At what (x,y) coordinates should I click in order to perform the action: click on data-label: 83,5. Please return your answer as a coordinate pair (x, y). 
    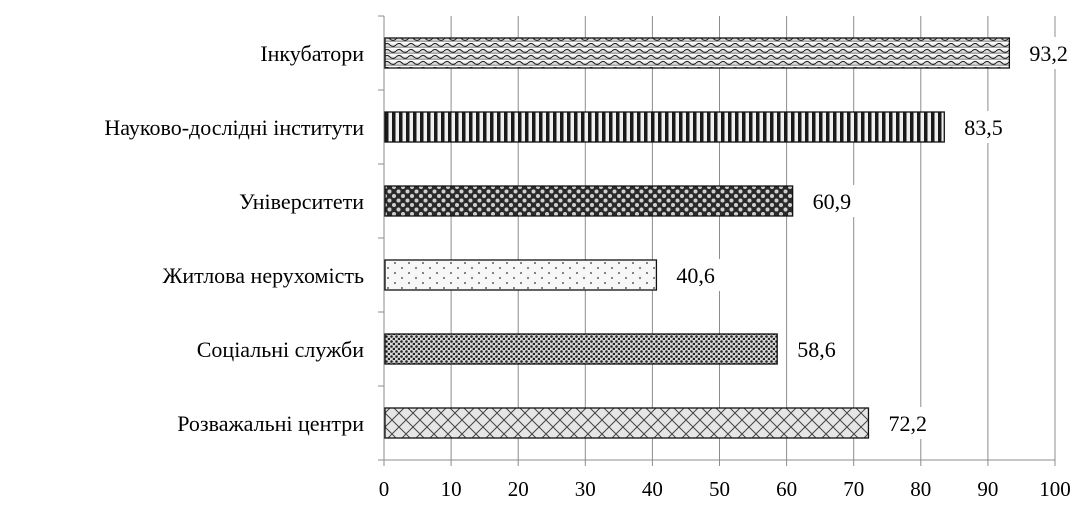
    Looking at the image, I should click on (983, 127).